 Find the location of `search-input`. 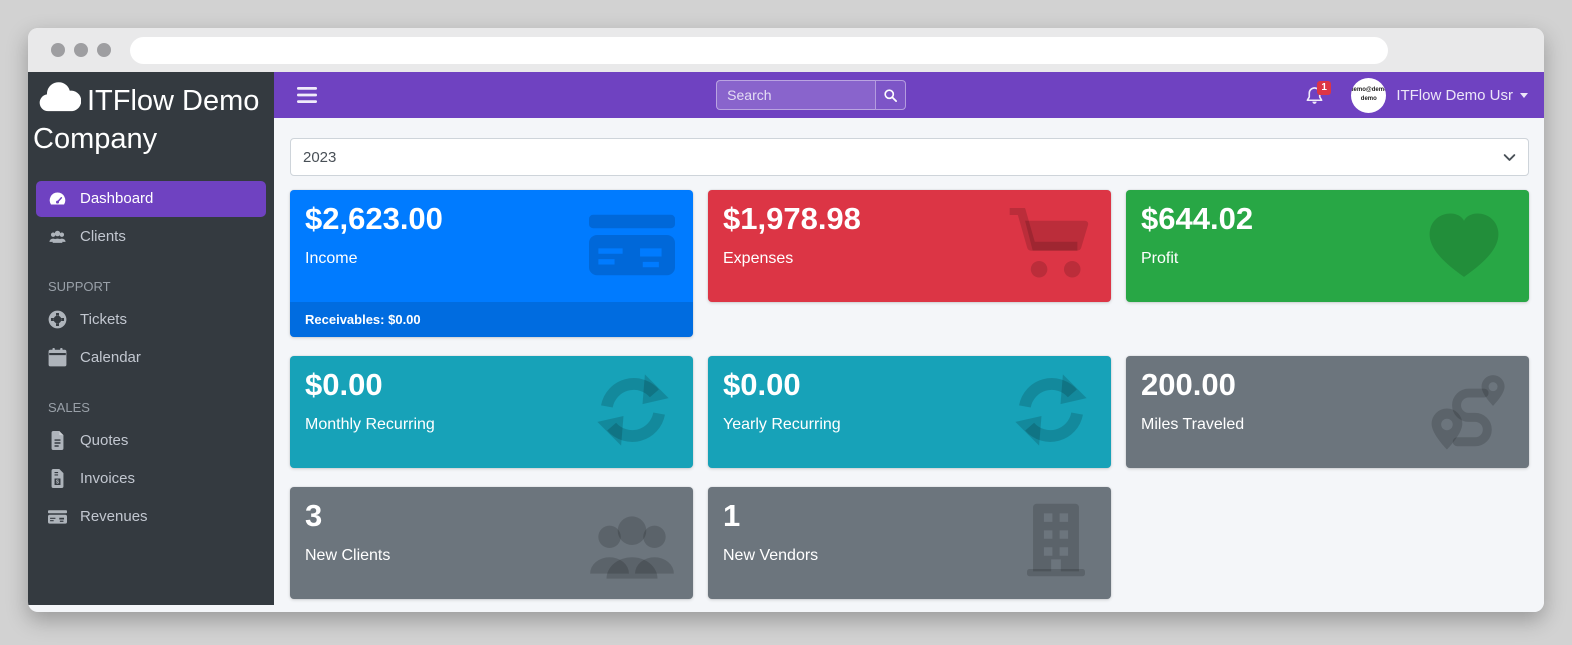

search-input is located at coordinates (796, 95).